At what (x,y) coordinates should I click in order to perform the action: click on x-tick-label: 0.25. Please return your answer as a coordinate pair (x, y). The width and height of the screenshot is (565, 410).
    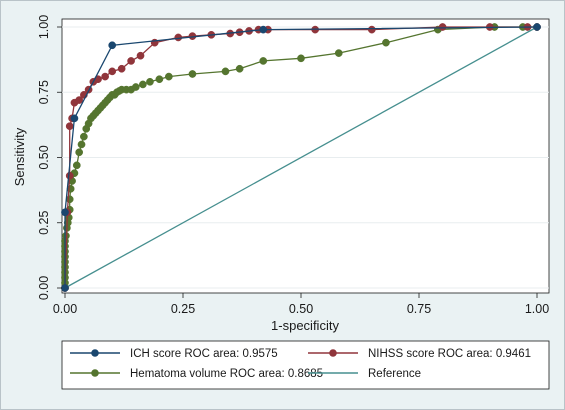
    Looking at the image, I should click on (183, 309).